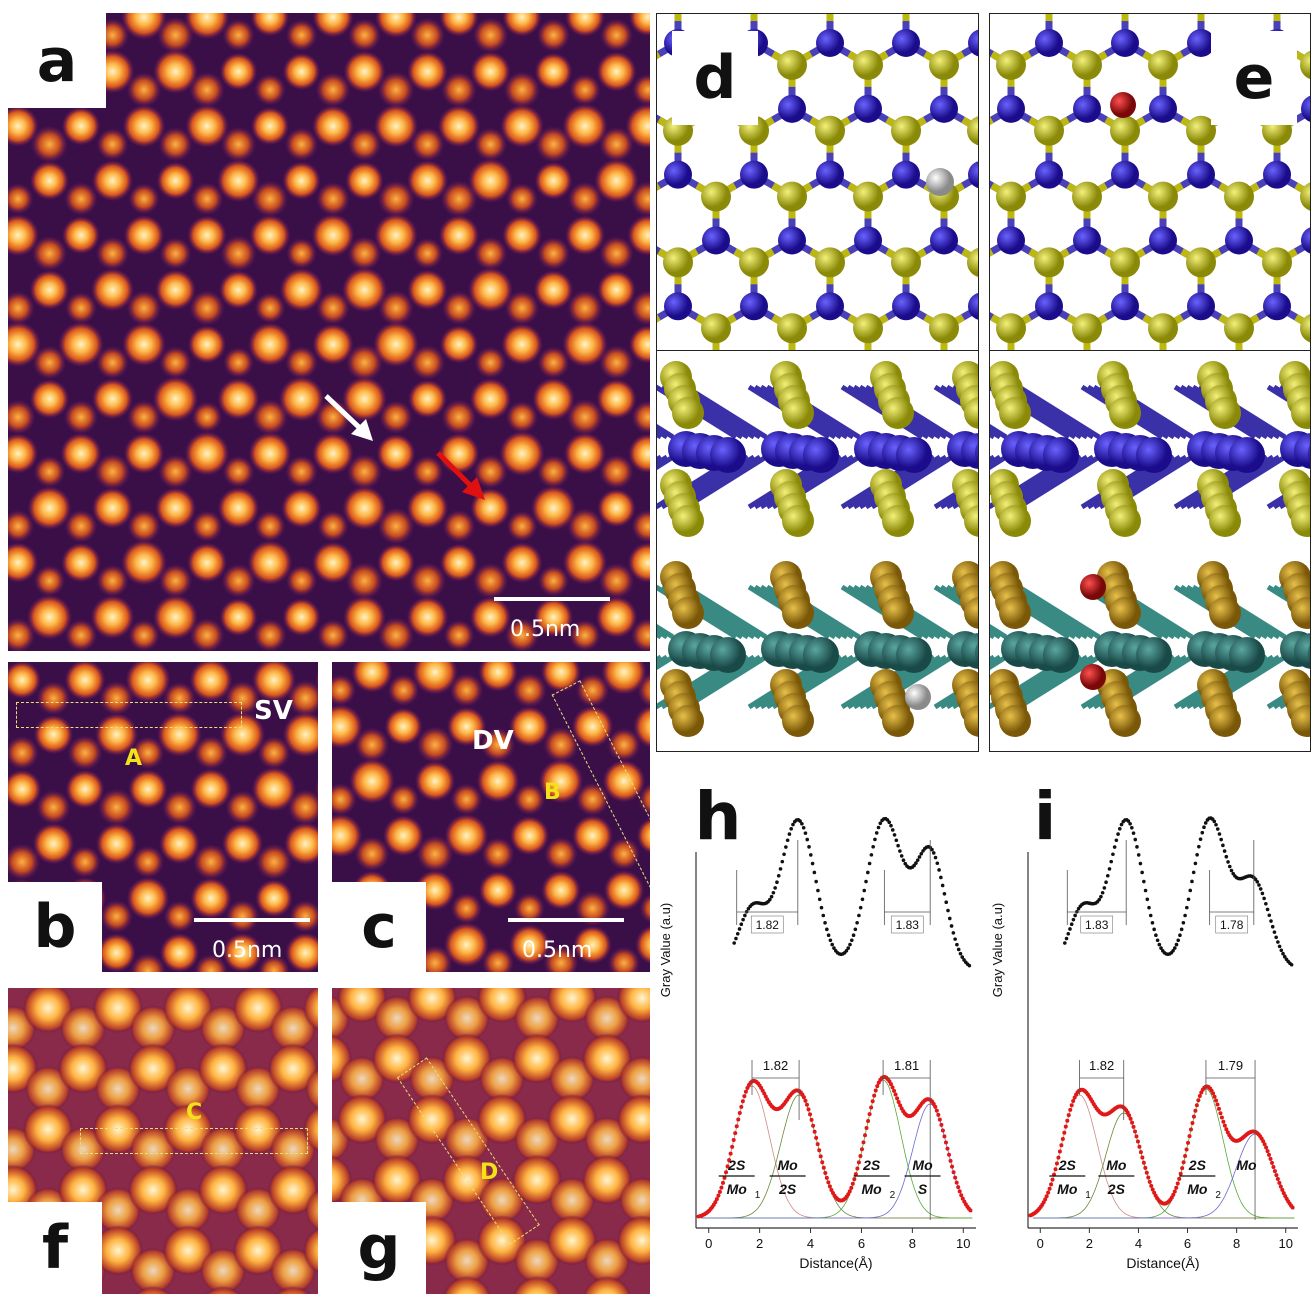  Describe the element at coordinates (837, 1156) in the screenshot. I see `fit-component-curve` at that location.